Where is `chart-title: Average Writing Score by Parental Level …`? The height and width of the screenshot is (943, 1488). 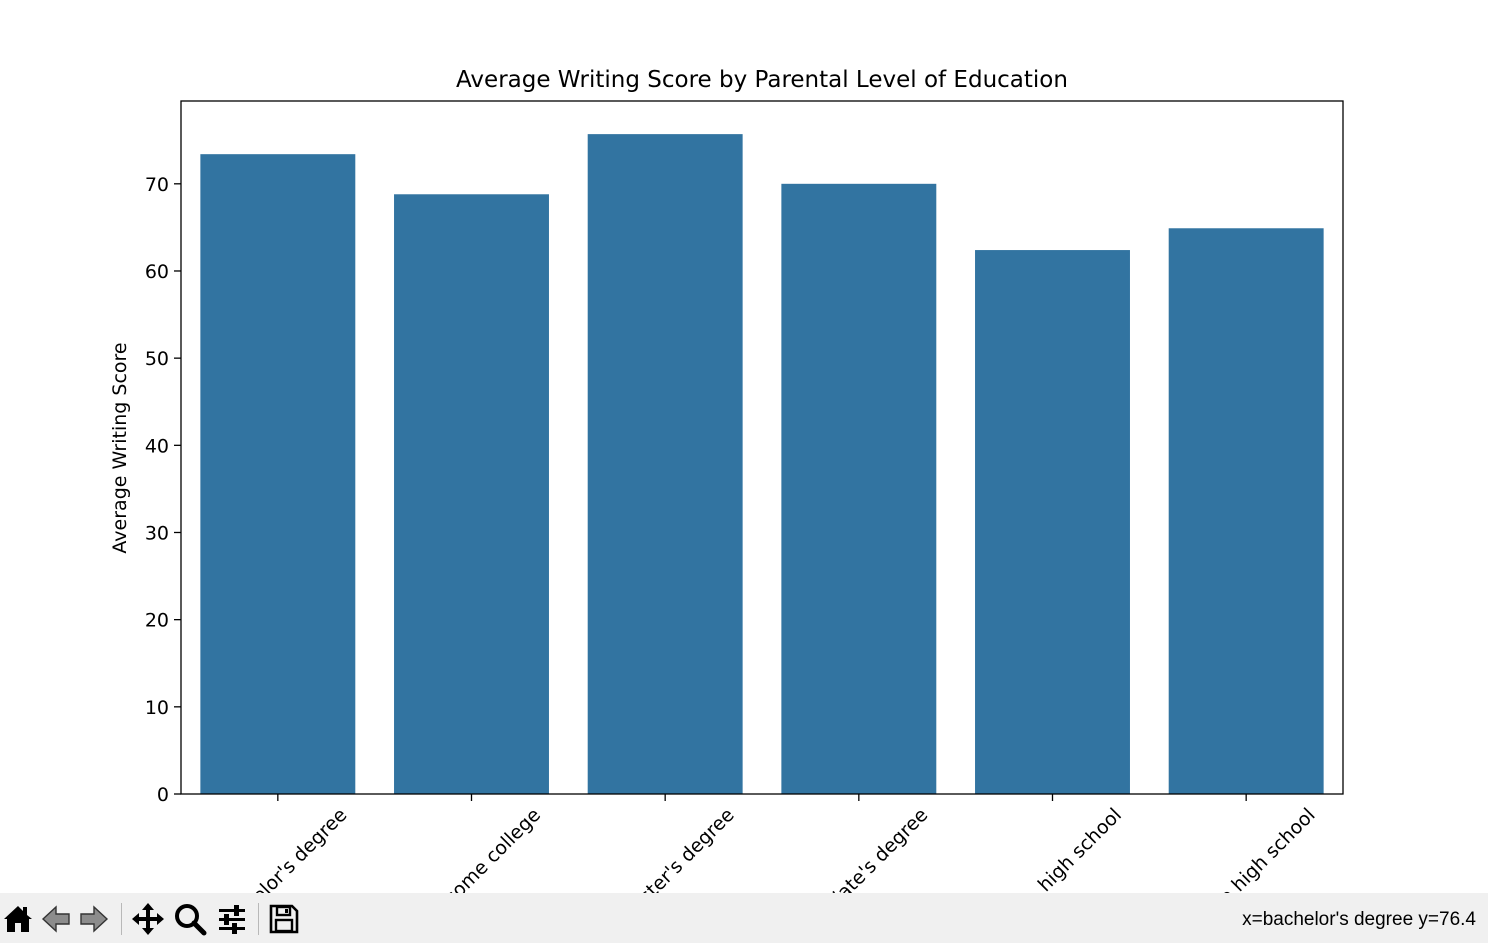
chart-title: Average Writing Score by Parental Level … is located at coordinates (762, 80).